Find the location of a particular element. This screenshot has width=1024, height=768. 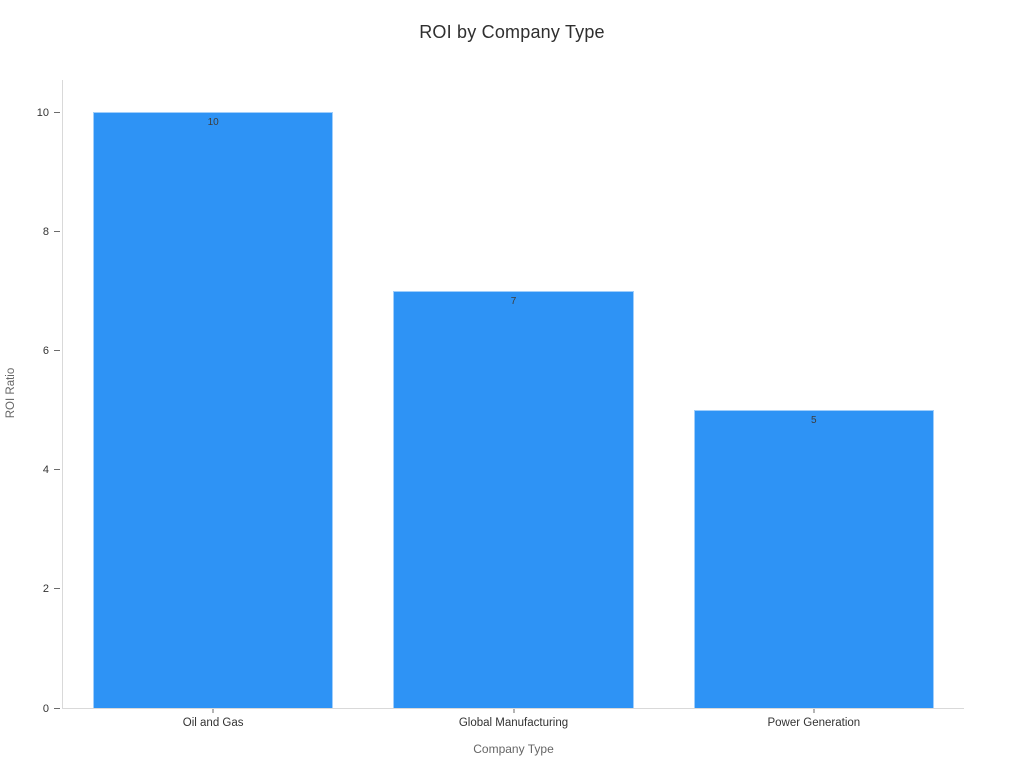

x-tick-label: Power Generation is located at coordinates (814, 723).